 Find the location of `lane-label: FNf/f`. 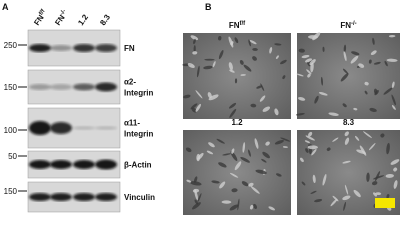

lane-label: FNf/f is located at coordinates (40, 17).